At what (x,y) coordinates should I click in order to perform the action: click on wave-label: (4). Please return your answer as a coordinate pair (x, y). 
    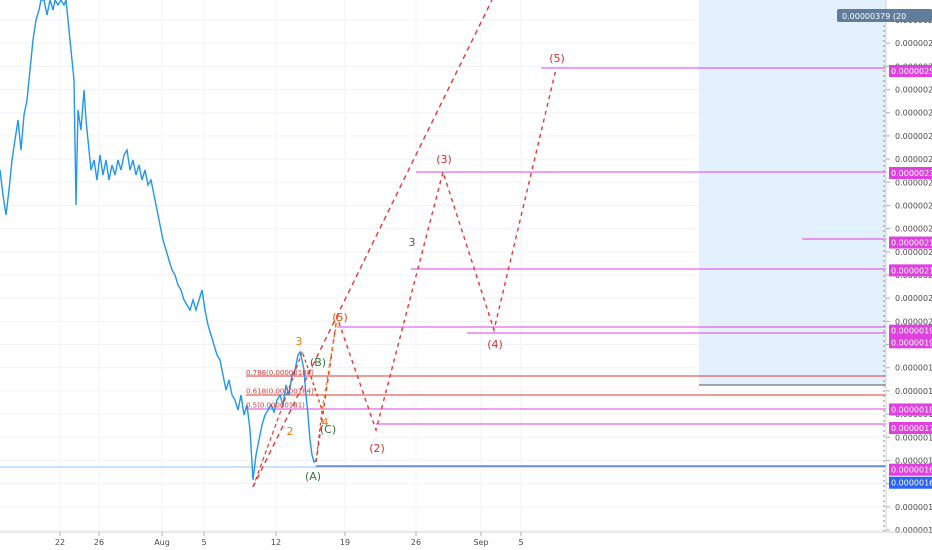
    Looking at the image, I should click on (495, 344).